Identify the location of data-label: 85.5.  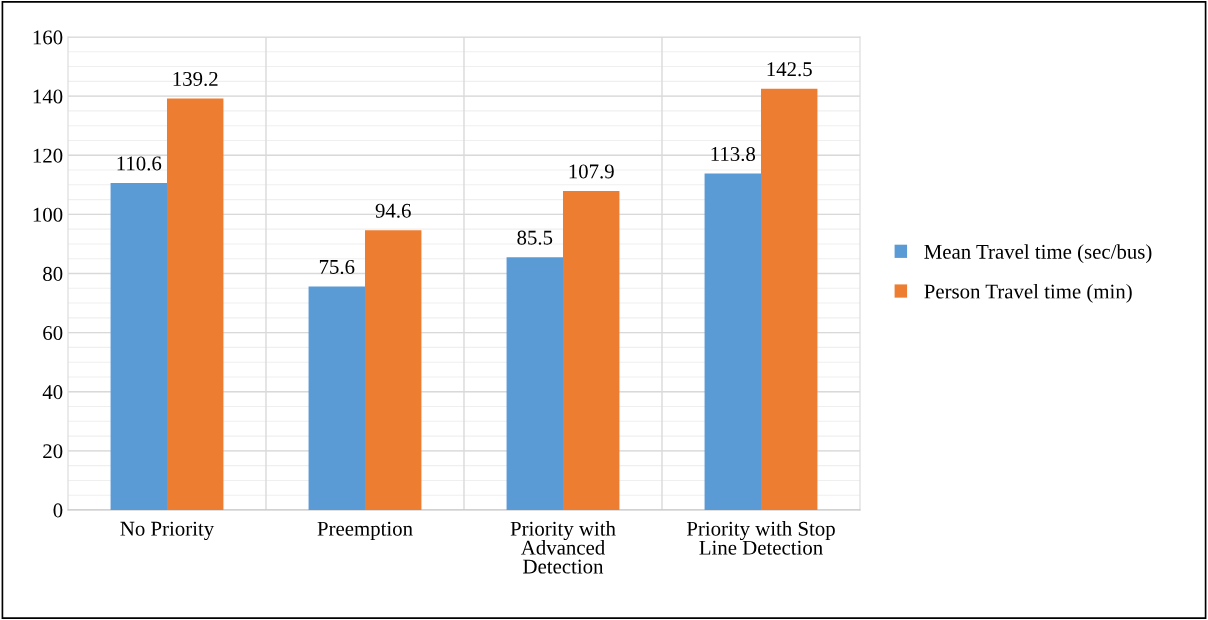
(535, 237).